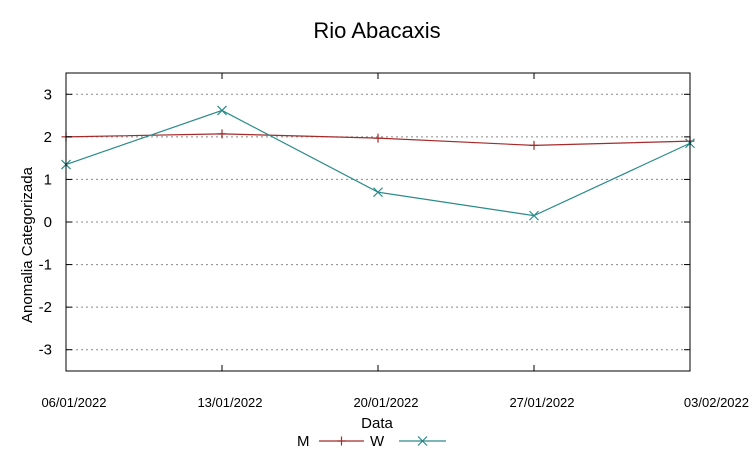  Describe the element at coordinates (45, 307) in the screenshot. I see `y-tick-label: -2` at that location.